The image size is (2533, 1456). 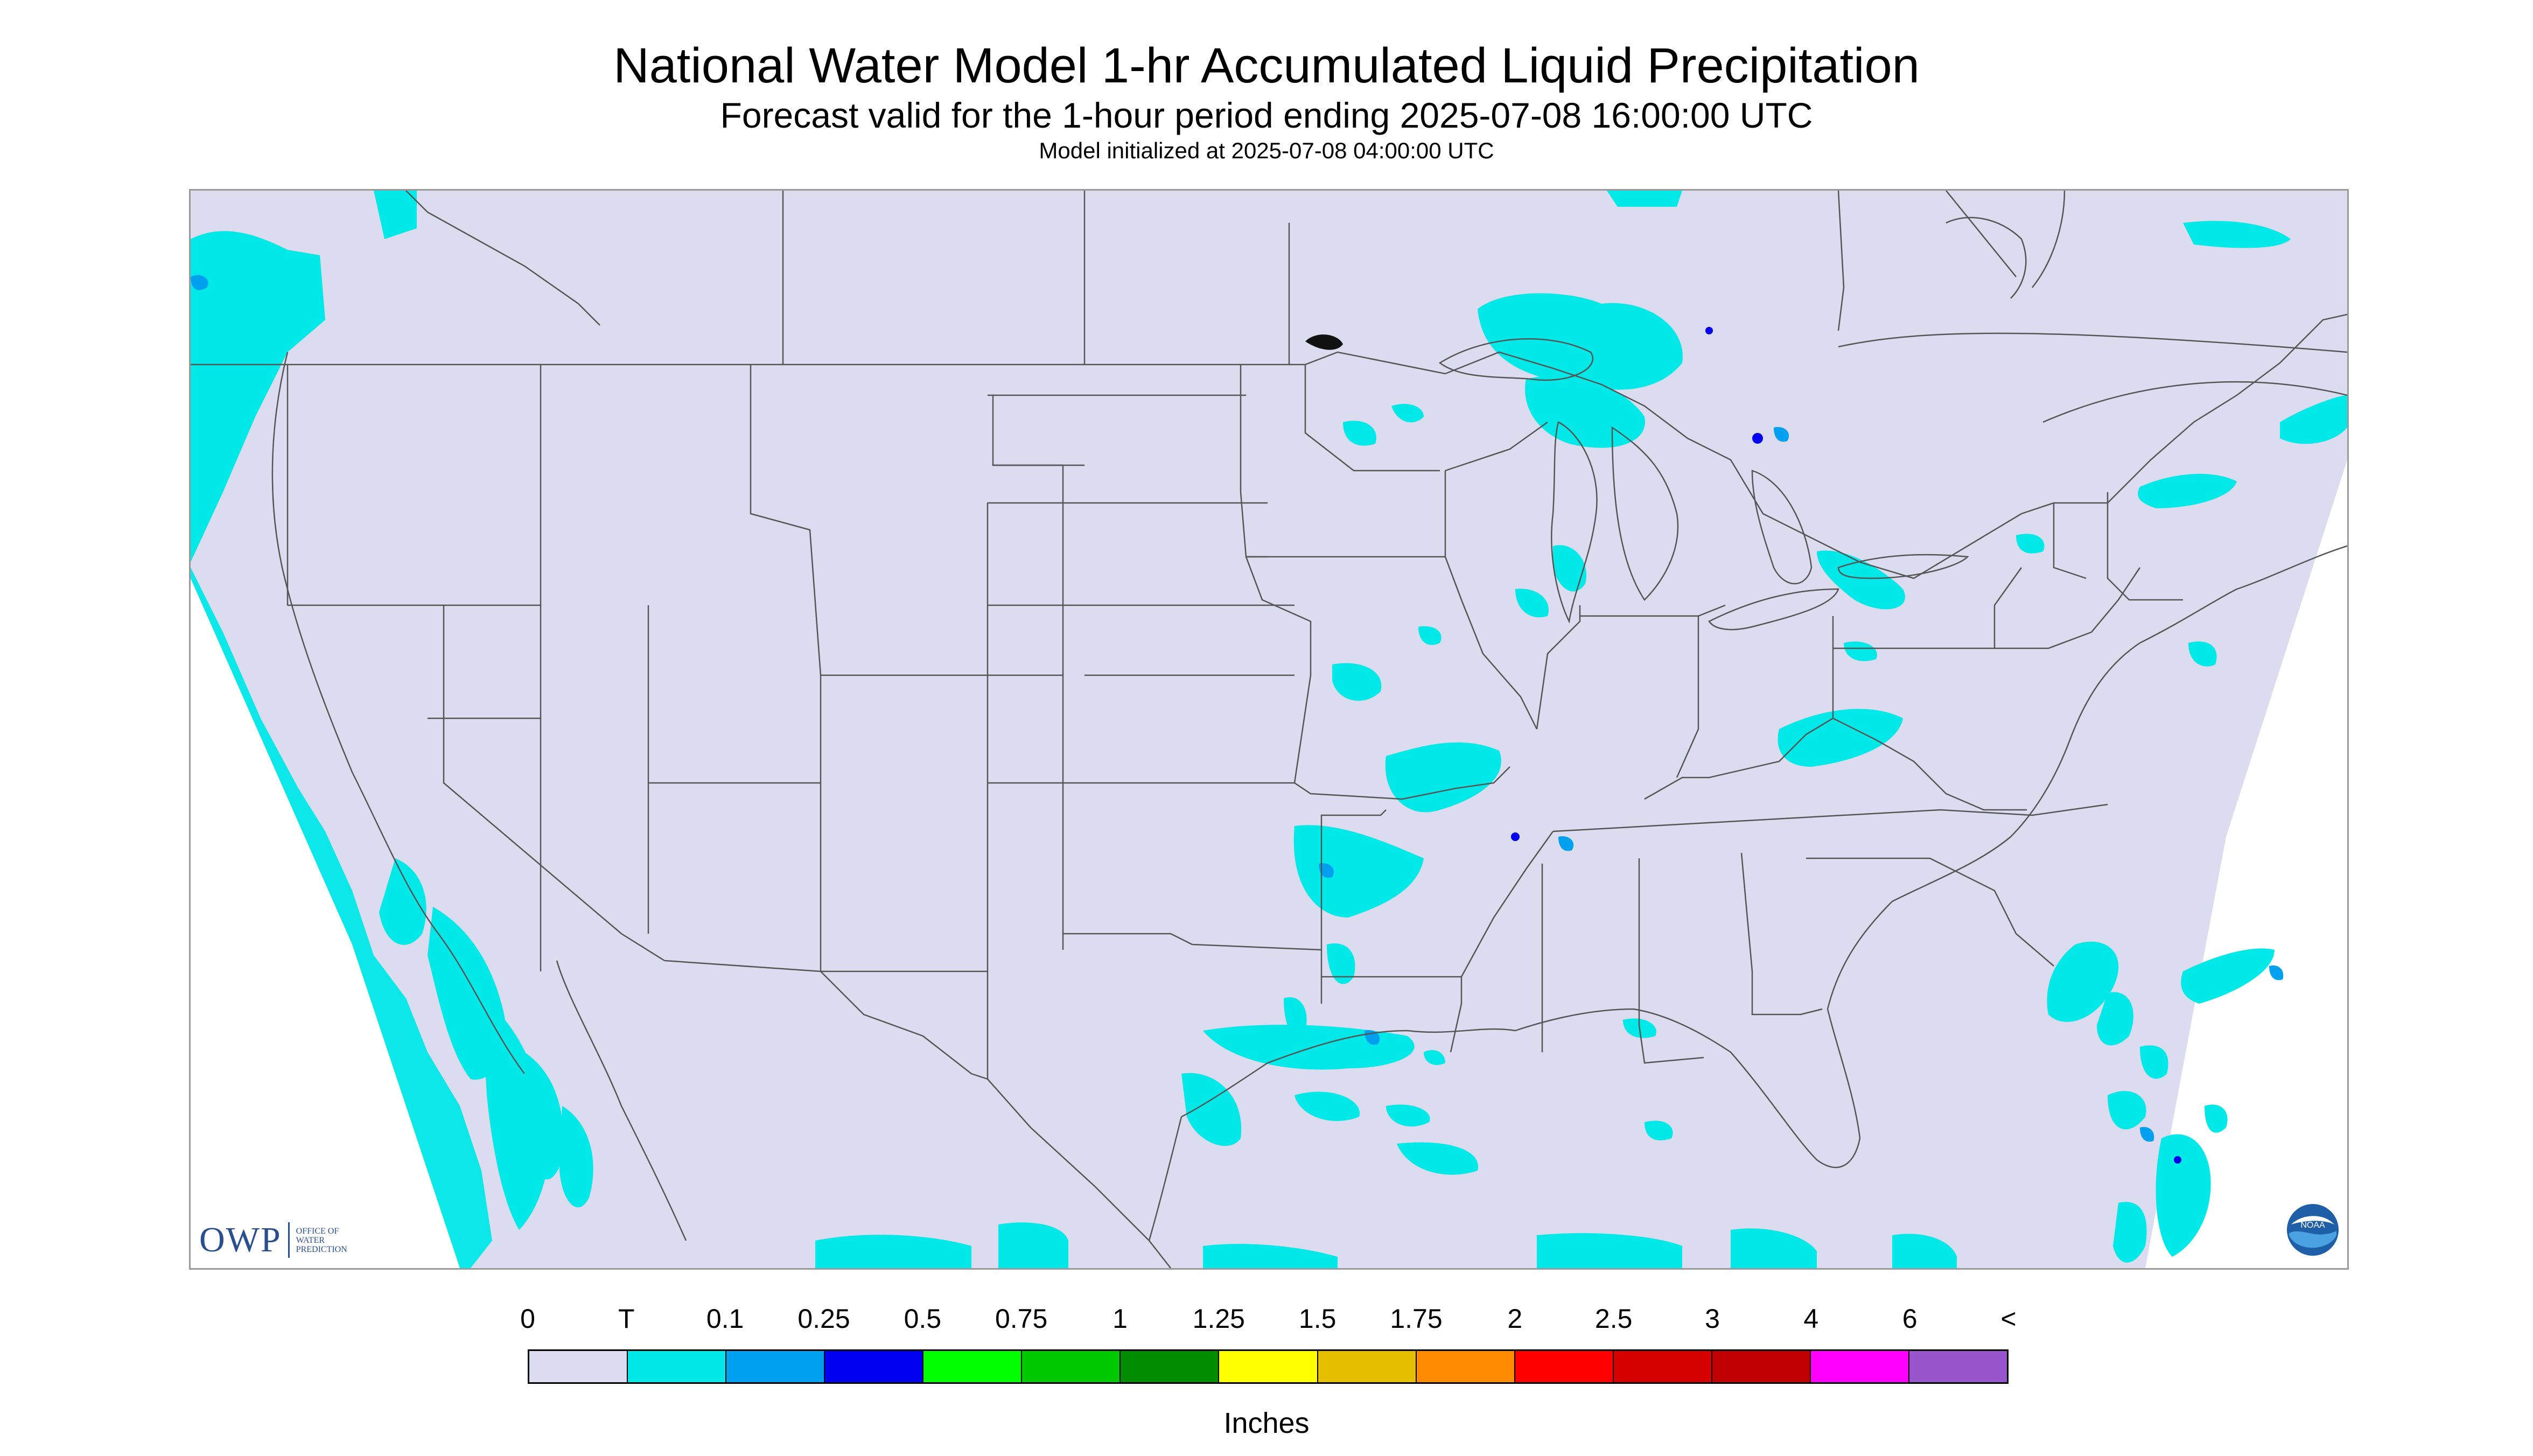 I want to click on legend-label: 0.1, so click(x=725, y=1319).